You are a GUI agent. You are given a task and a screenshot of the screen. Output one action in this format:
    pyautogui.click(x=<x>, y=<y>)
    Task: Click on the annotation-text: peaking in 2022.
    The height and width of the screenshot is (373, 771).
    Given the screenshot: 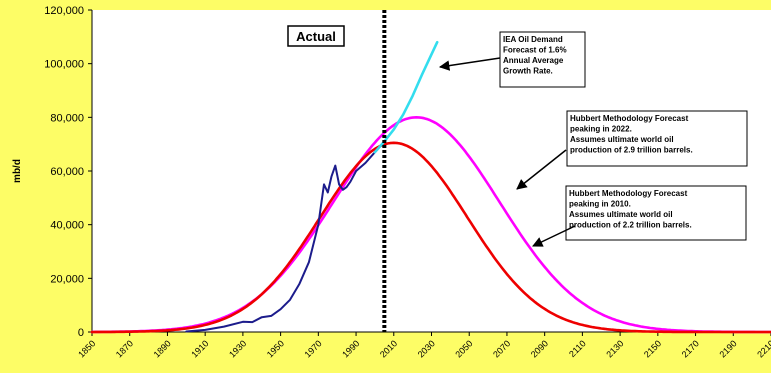 What is the action you would take?
    pyautogui.click(x=601, y=129)
    